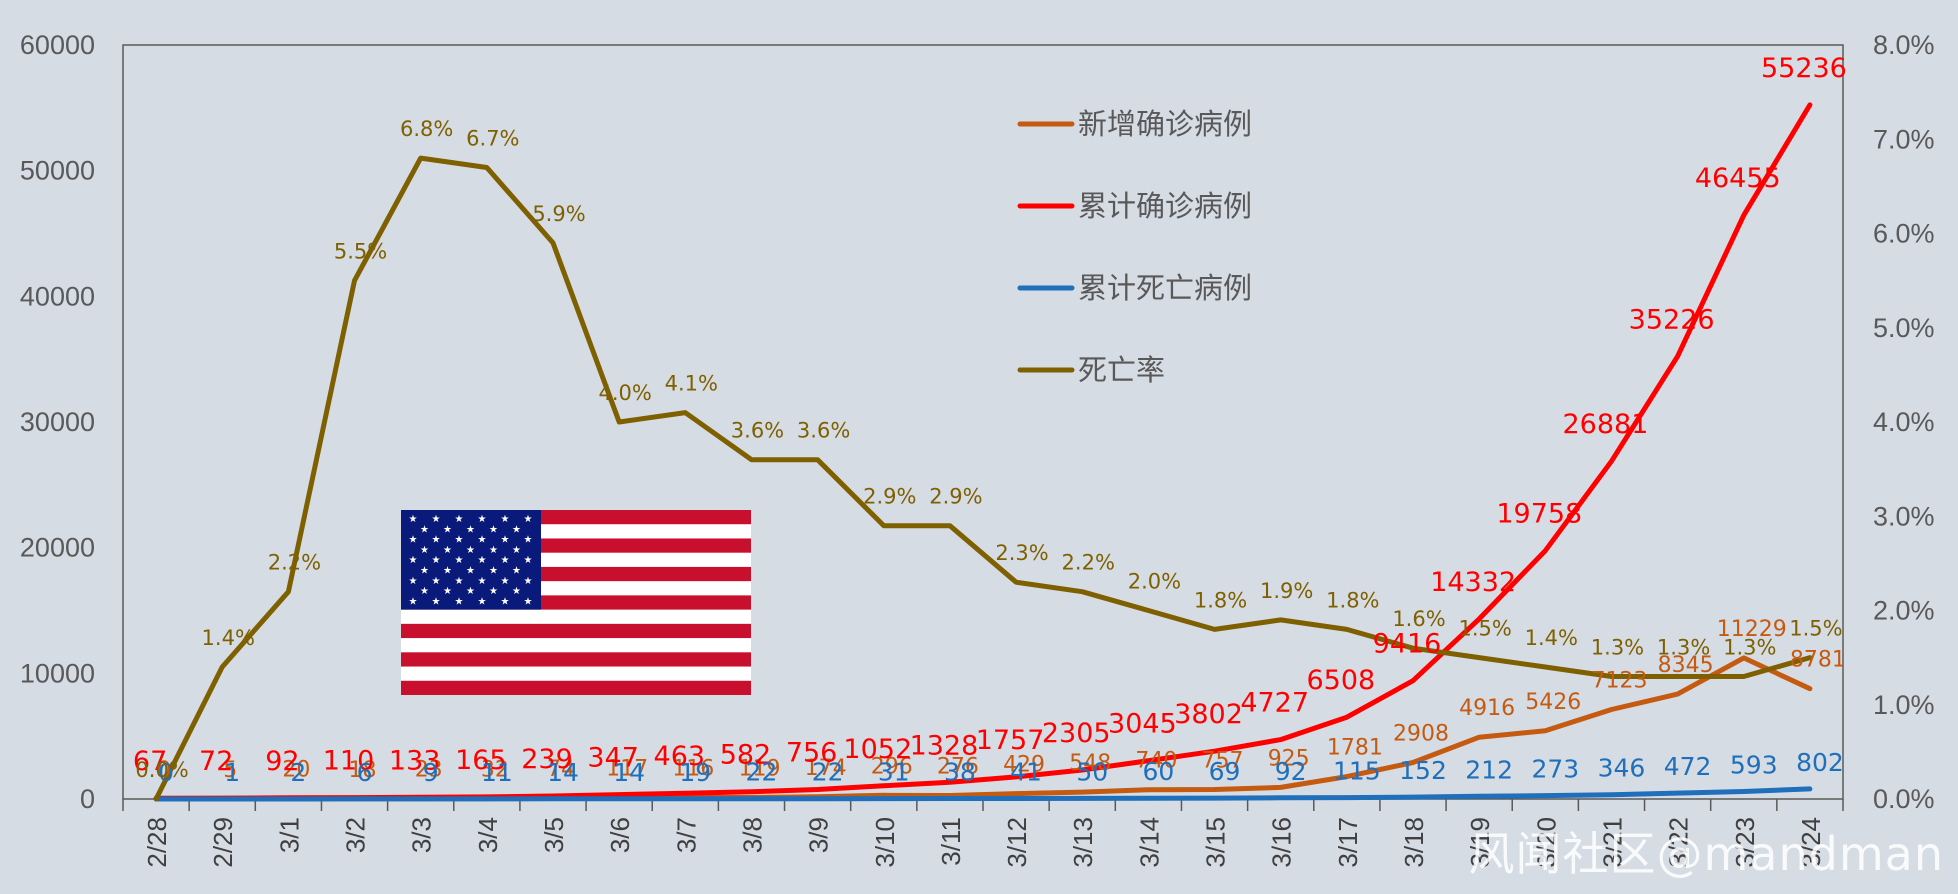  I want to click on data-label: 41, so click(1026, 771).